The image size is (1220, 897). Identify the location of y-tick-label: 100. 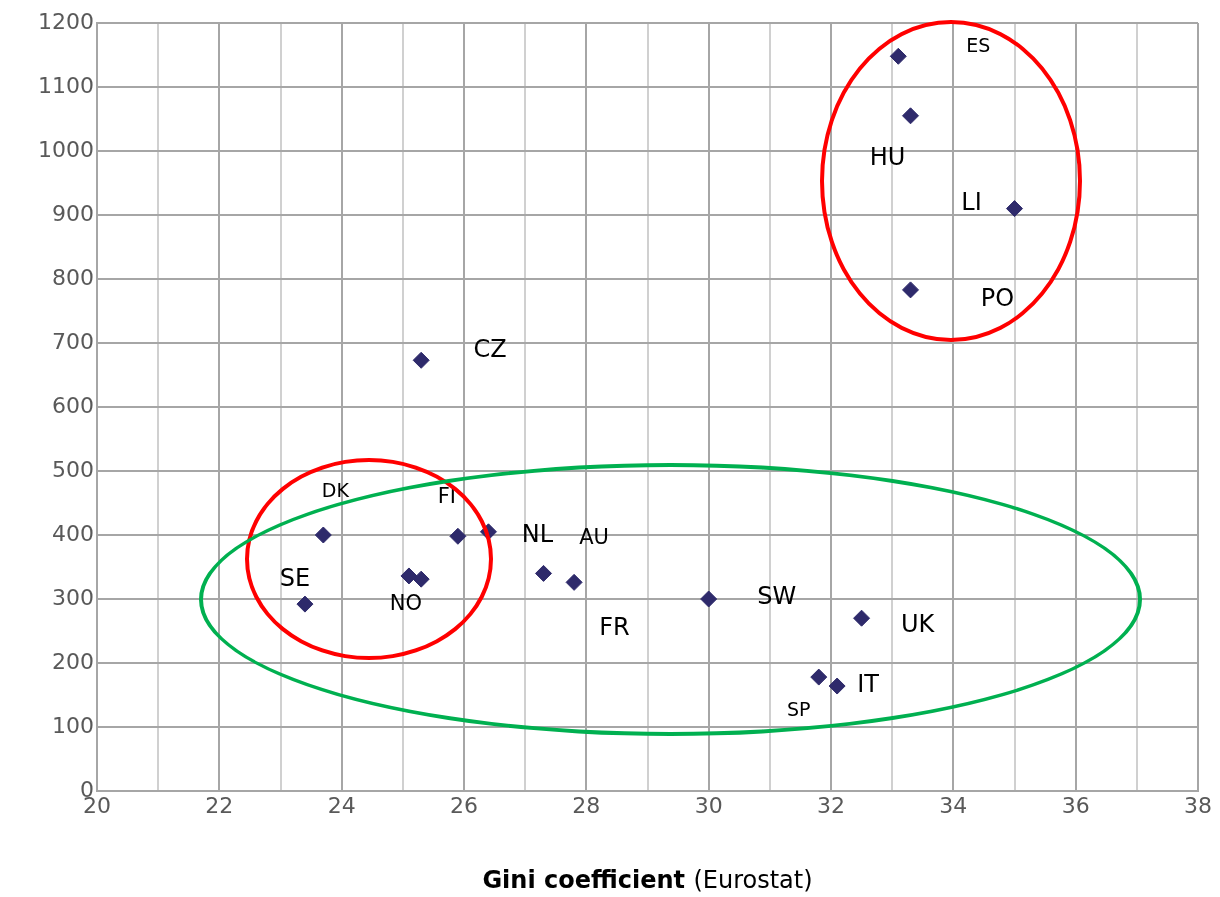
(73, 725).